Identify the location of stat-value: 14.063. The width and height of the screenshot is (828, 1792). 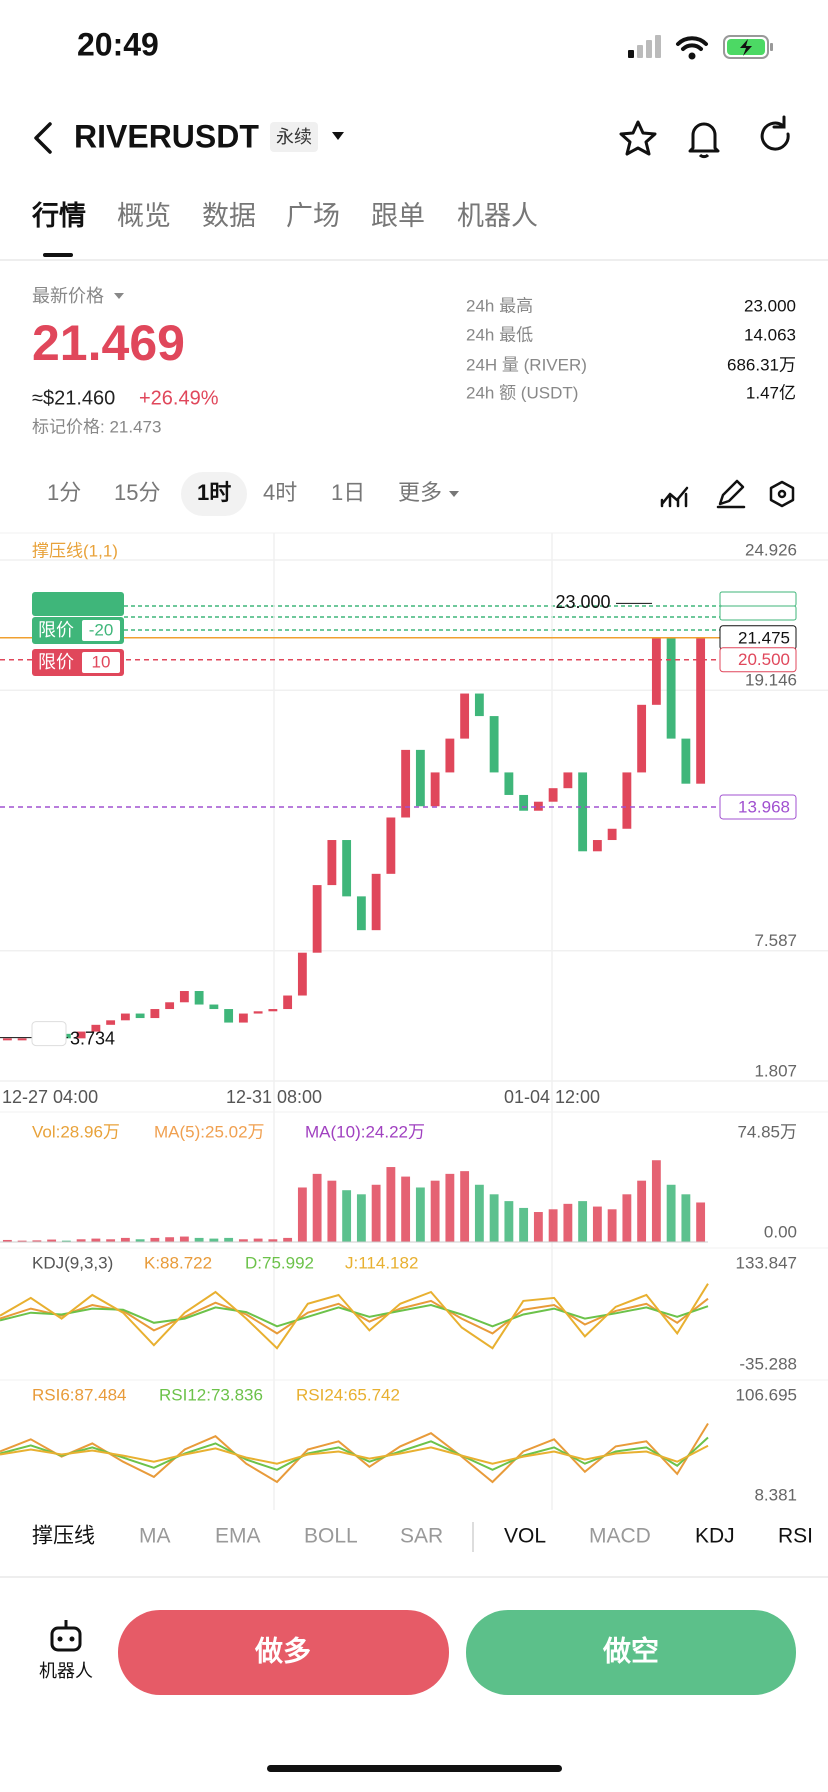
(770, 334).